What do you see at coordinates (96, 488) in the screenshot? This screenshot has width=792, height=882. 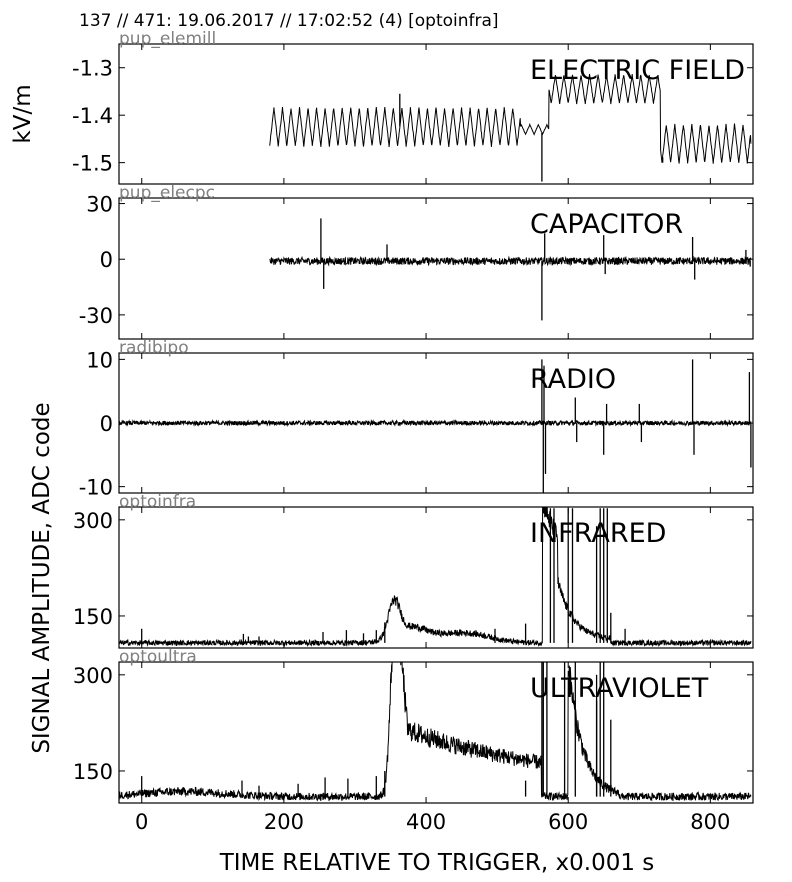 I see `ytick-label-radibipo-2: -10` at bounding box center [96, 488].